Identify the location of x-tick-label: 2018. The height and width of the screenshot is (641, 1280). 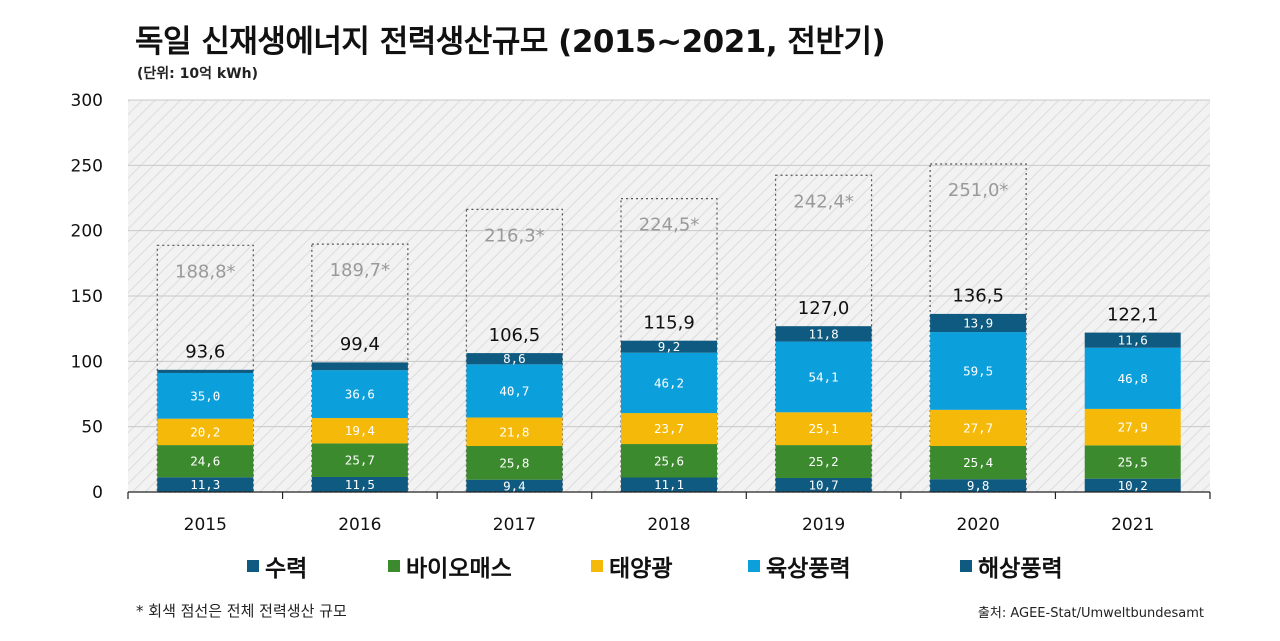
(668, 525).